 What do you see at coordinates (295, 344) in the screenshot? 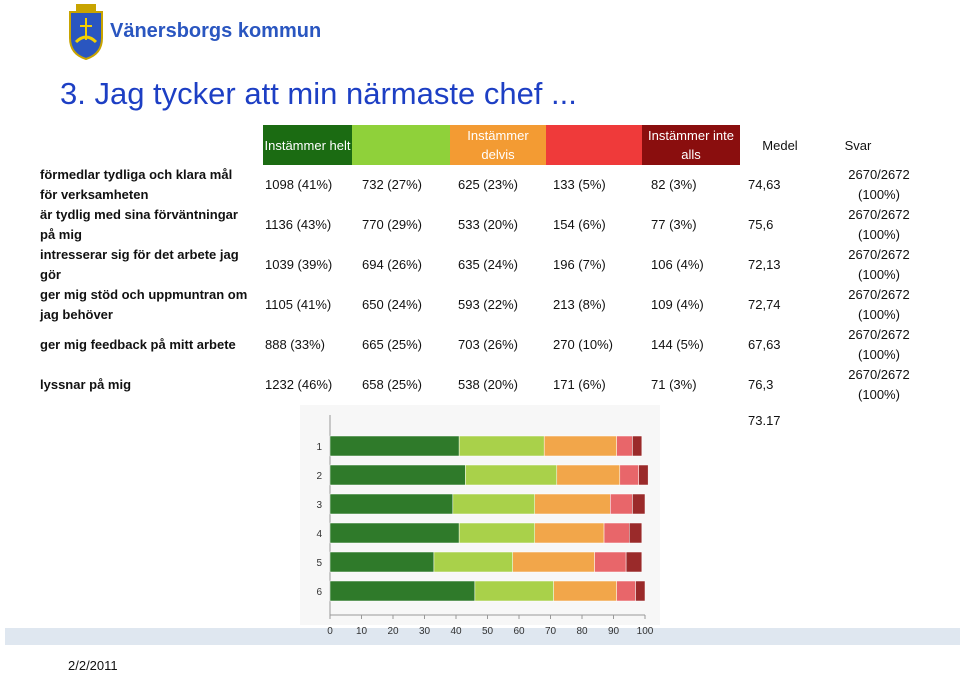
I see `cell: 888 (33%)` at bounding box center [295, 344].